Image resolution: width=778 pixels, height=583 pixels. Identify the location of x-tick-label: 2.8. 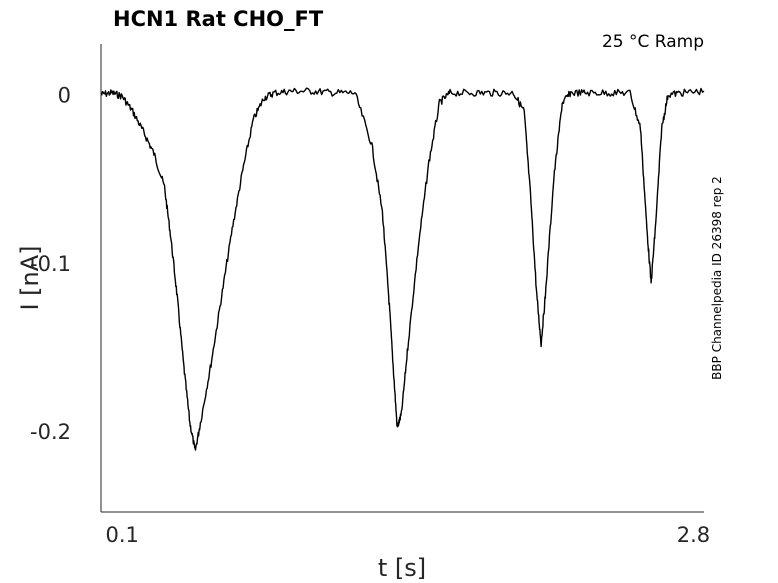
(693, 535).